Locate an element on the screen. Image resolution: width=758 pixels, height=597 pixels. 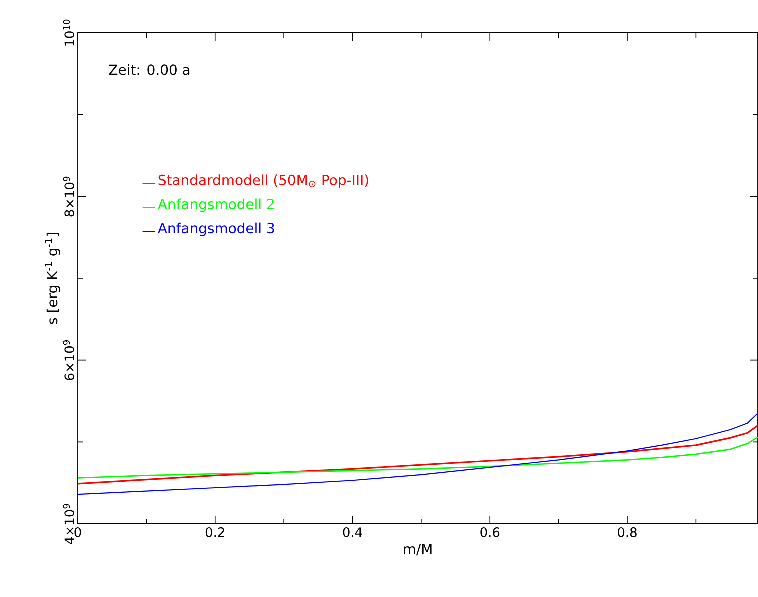
x-tick-label: 0.6 is located at coordinates (490, 533).